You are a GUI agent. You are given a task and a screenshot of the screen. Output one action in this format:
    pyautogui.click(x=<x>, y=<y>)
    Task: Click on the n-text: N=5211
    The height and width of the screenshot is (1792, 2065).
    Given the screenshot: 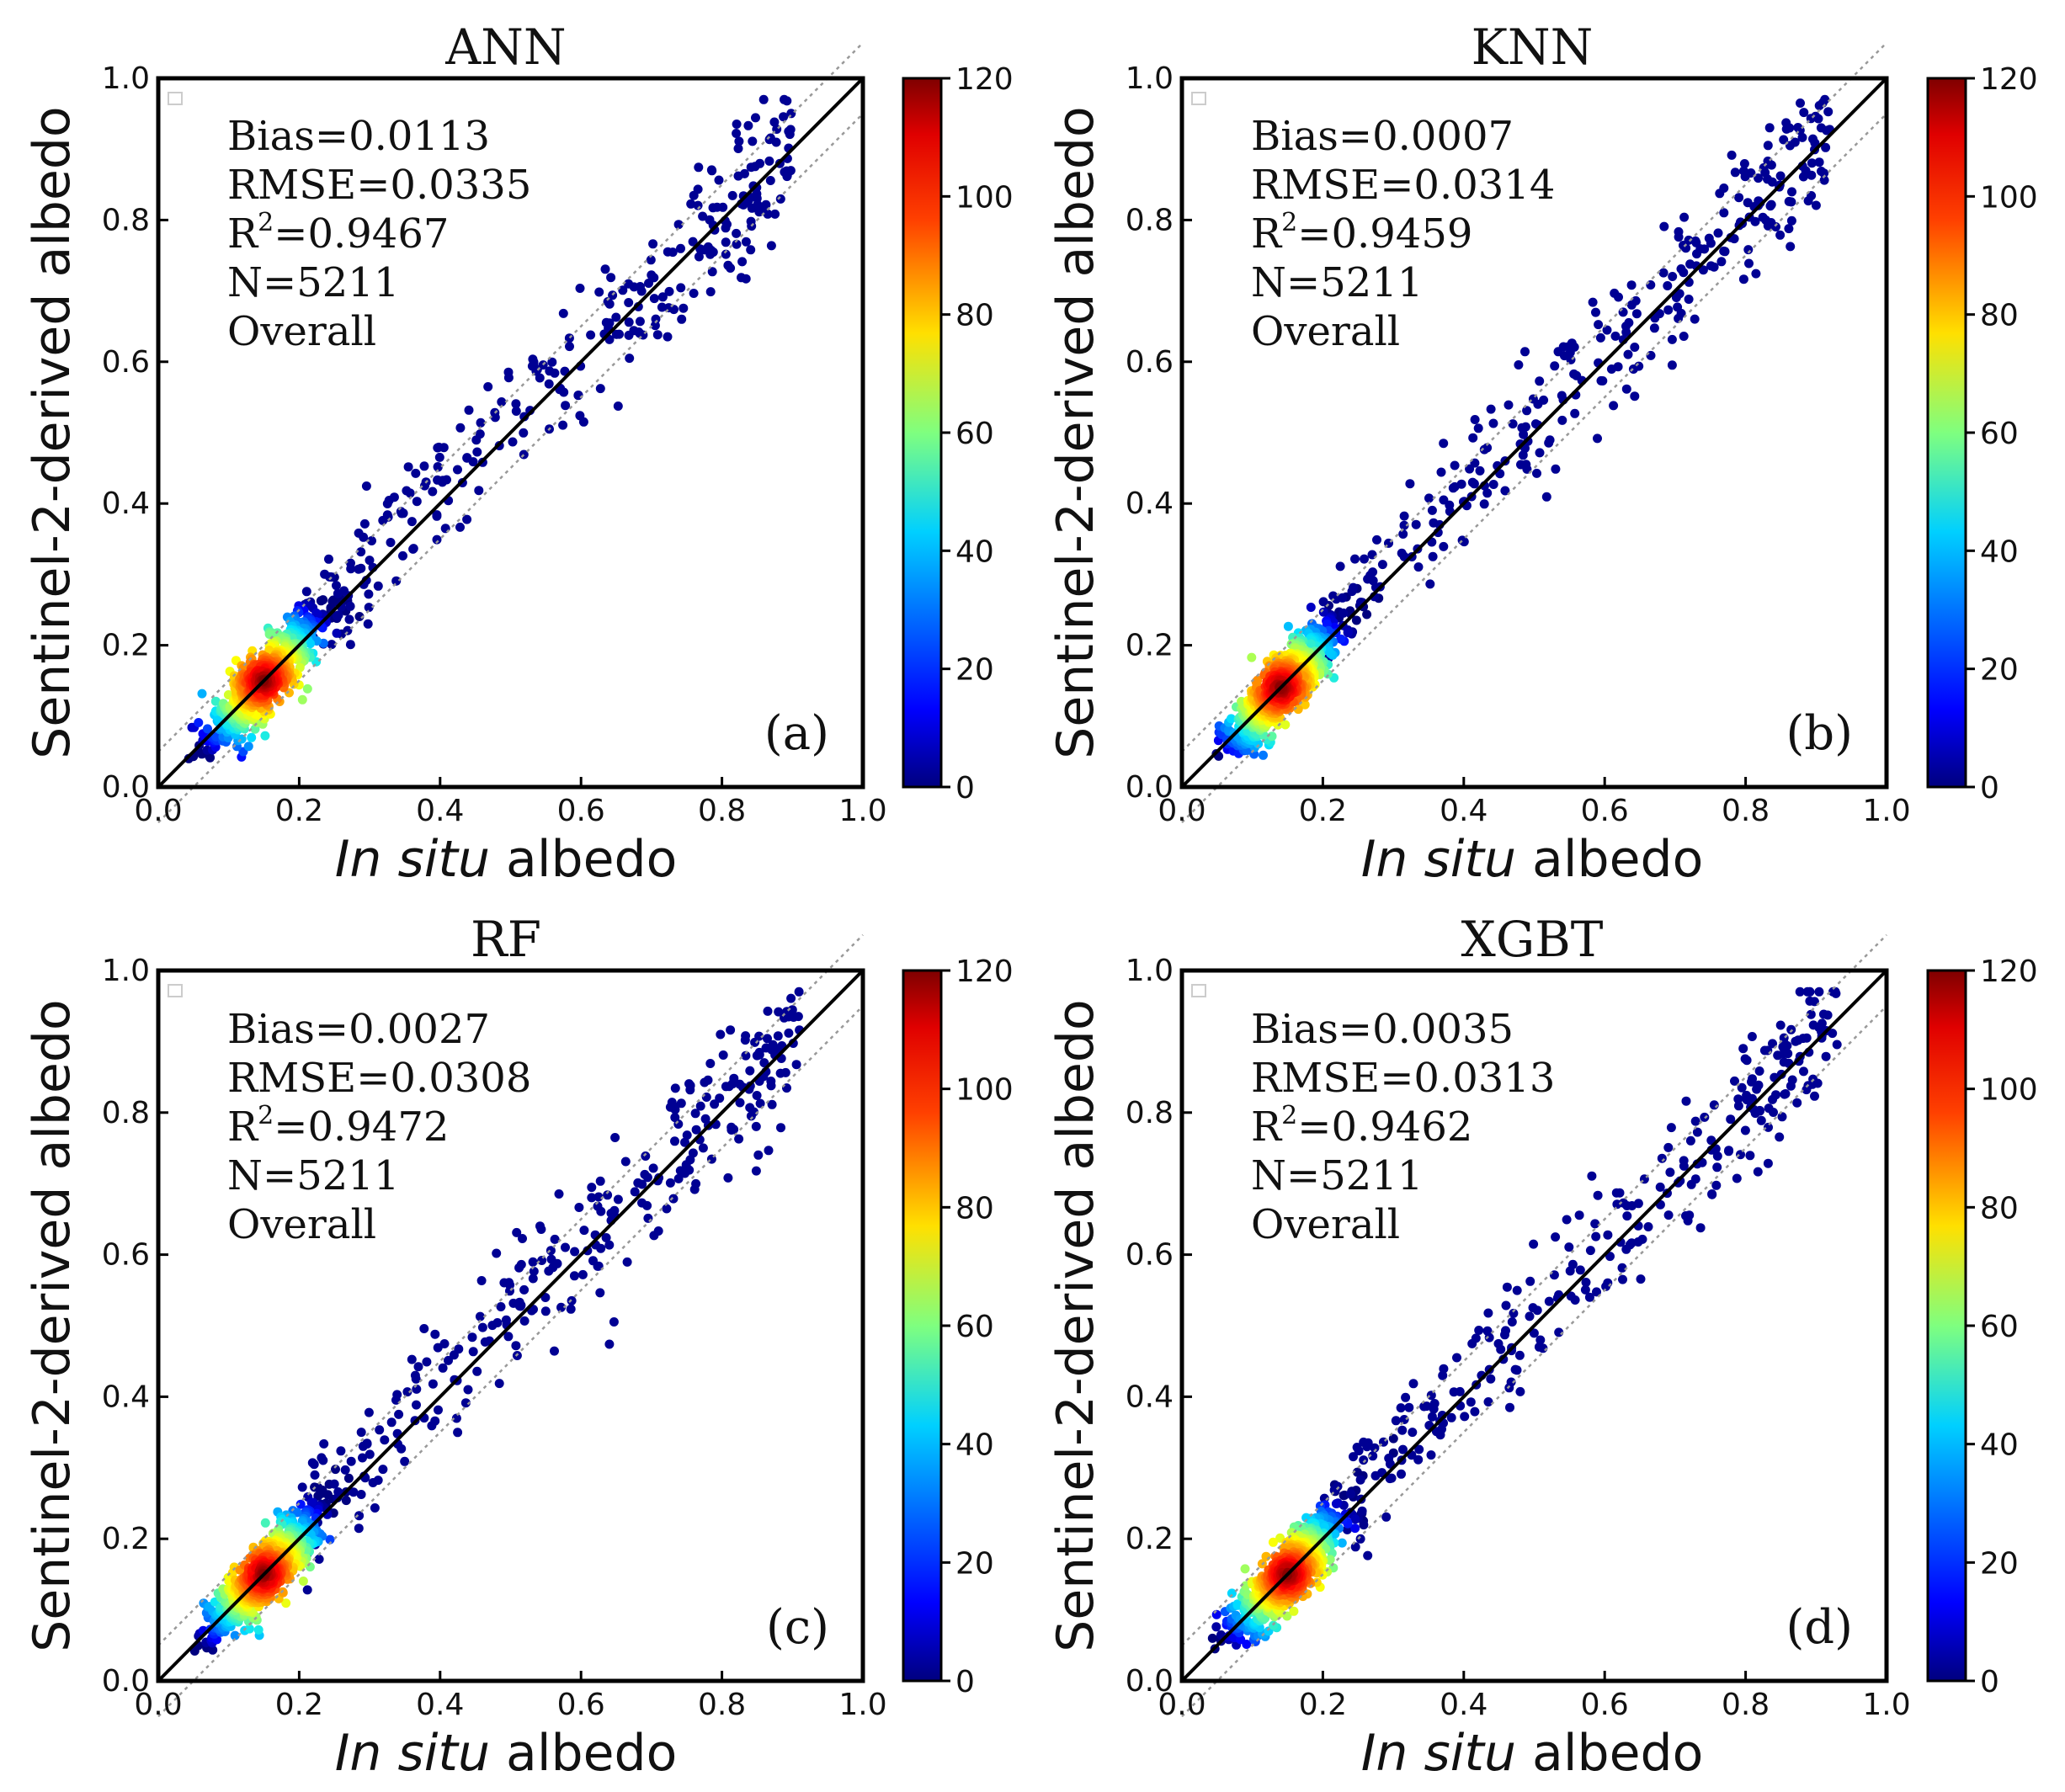 What is the action you would take?
    pyautogui.click(x=313, y=1175)
    